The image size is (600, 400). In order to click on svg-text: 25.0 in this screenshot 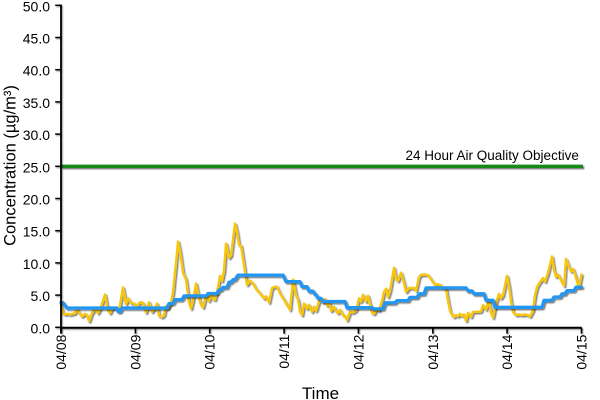, I will do `click(36, 167)`.